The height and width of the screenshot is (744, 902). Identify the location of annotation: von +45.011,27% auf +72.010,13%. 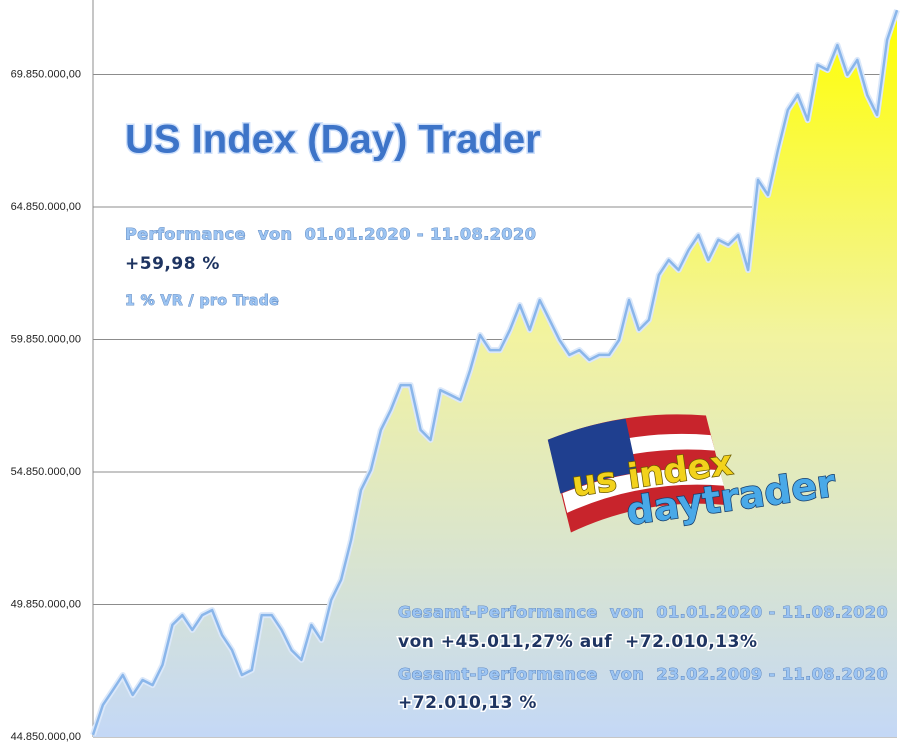
(578, 642).